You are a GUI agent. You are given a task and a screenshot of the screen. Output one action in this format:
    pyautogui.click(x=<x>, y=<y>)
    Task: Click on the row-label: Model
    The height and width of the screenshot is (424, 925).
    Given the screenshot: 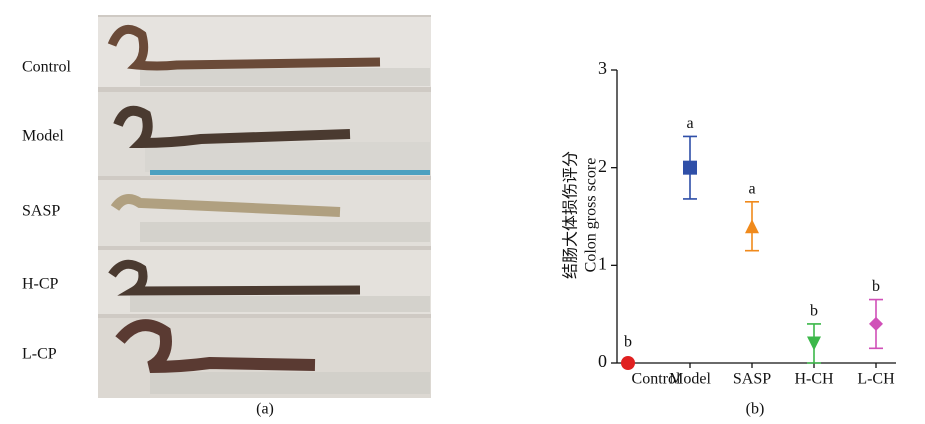 What is the action you would take?
    pyautogui.click(x=43, y=136)
    